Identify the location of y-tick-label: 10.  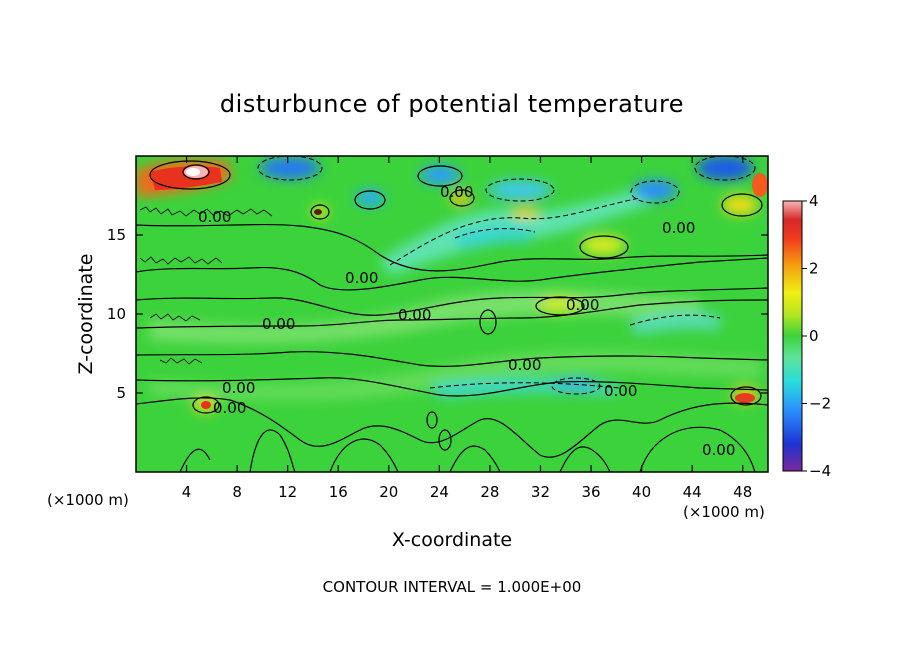
(116, 314).